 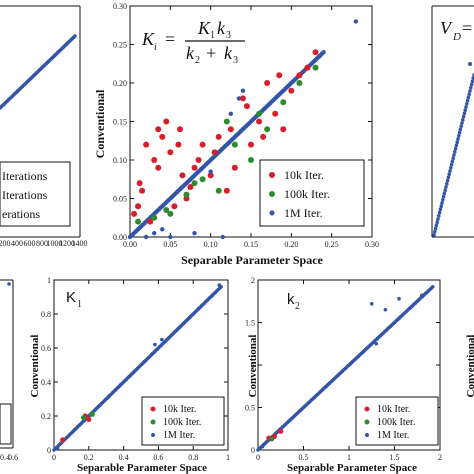 I want to click on k2-legend-swatch-100k, so click(x=367, y=422).